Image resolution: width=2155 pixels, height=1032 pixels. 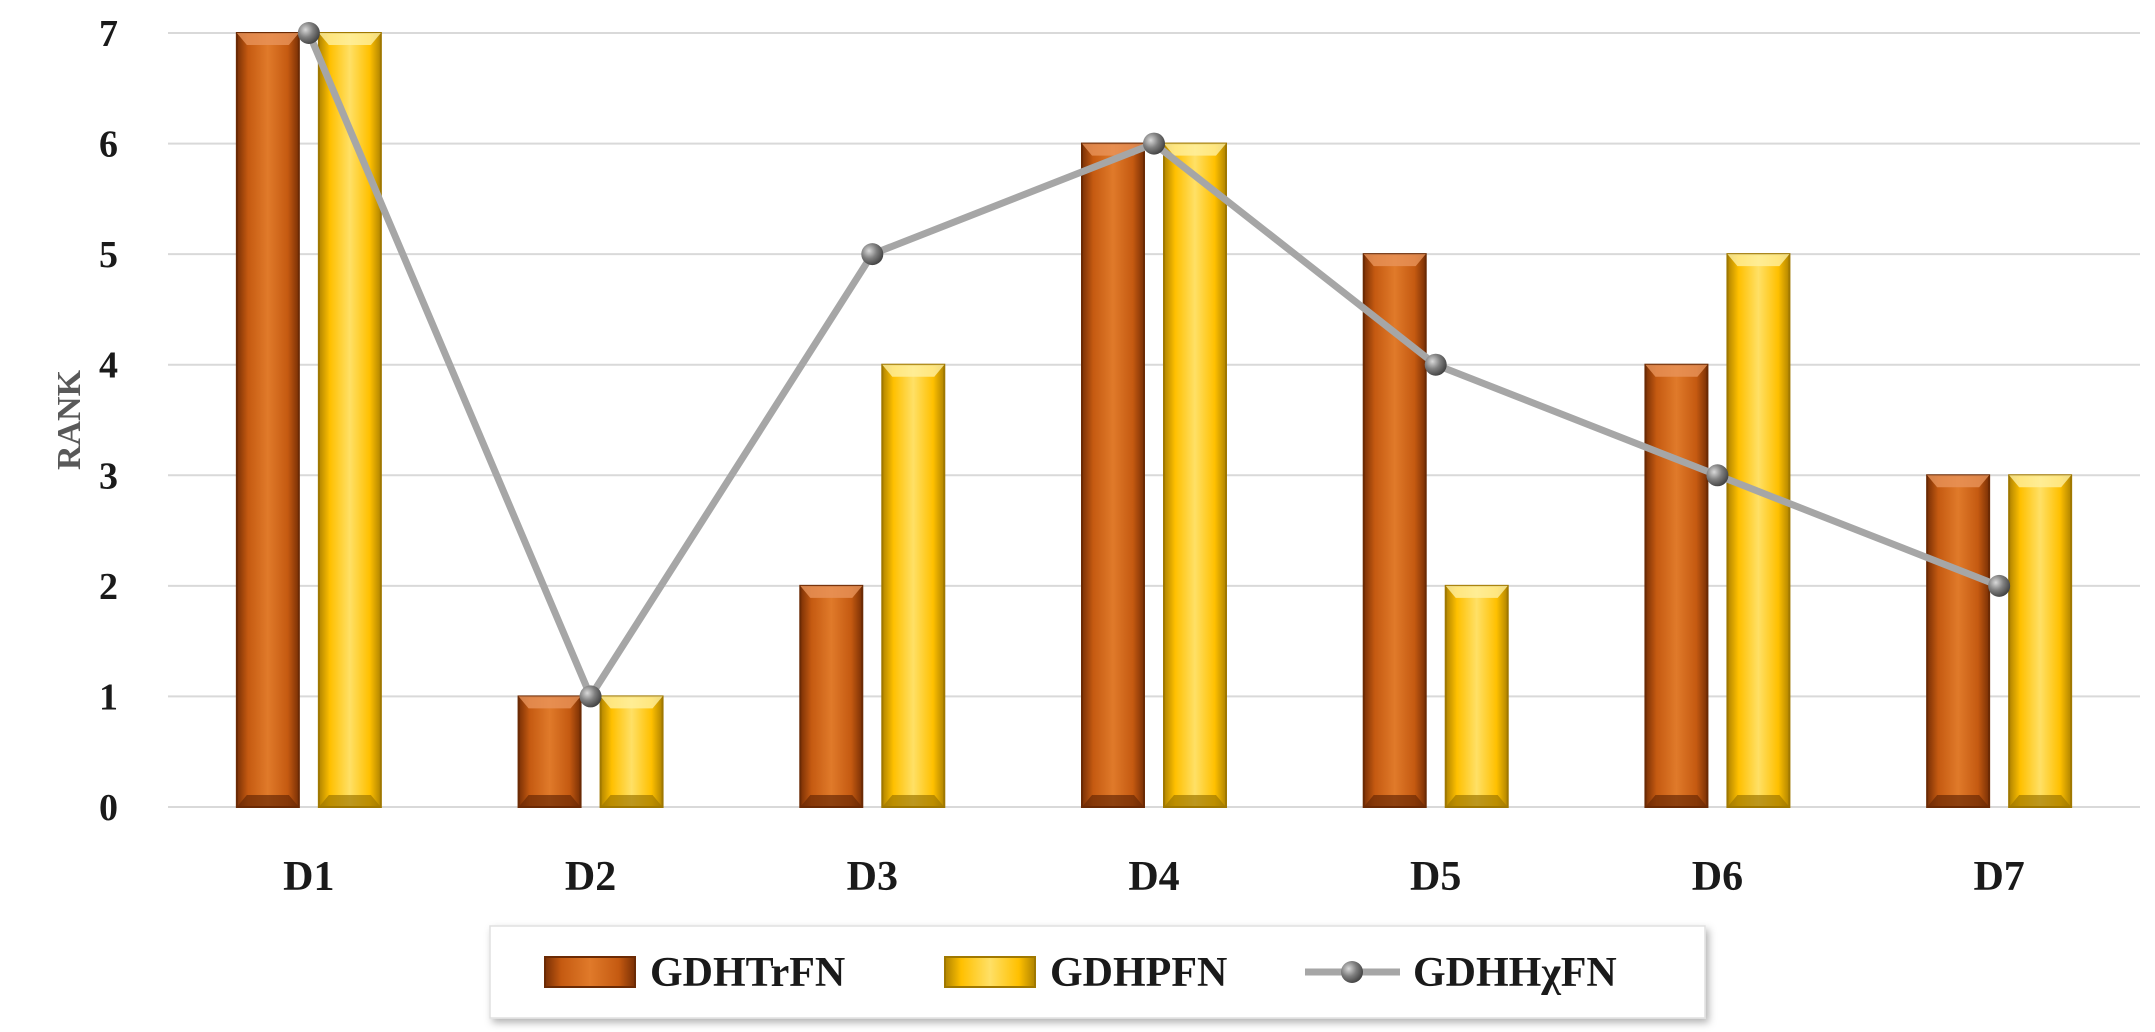 I want to click on y-tick-label: 6, so click(x=108, y=145).